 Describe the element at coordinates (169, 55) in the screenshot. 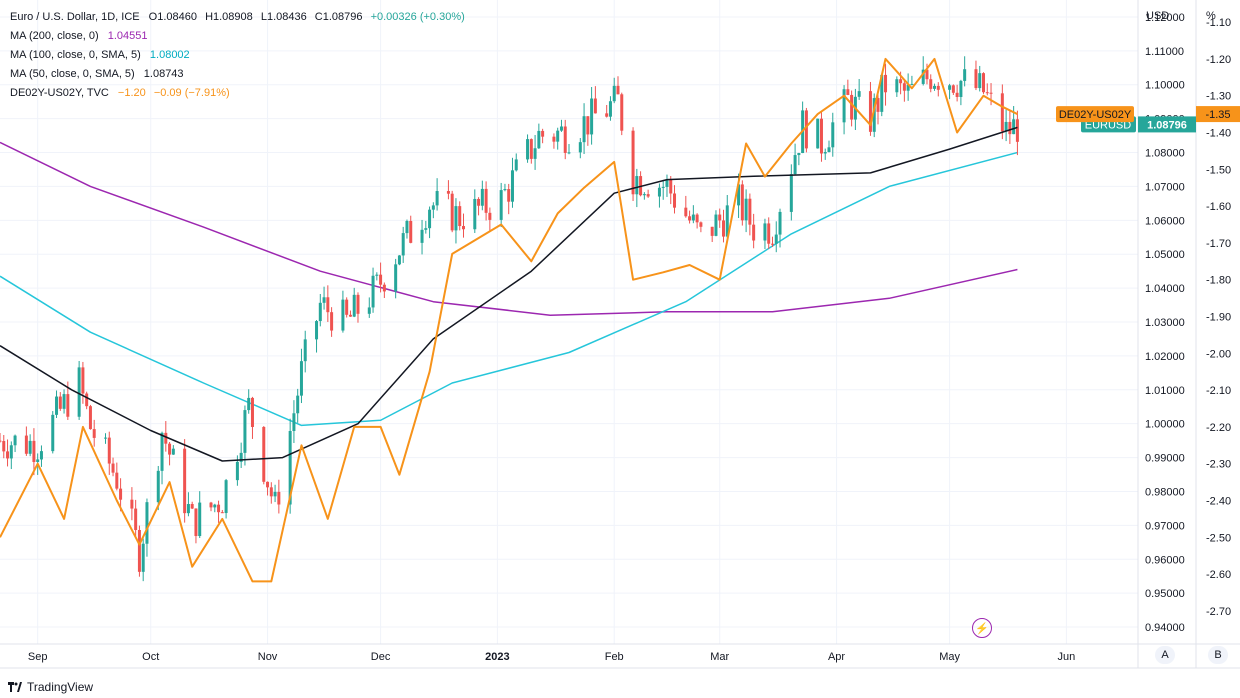

I see `legend-ma100-value: 1.08002` at that location.